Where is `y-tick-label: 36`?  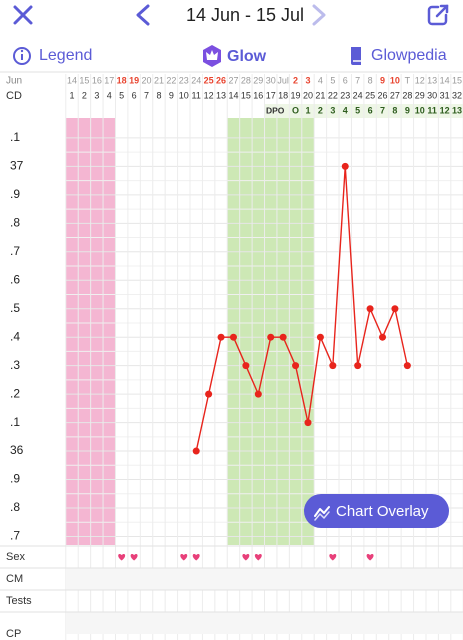 y-tick-label: 36 is located at coordinates (17, 450).